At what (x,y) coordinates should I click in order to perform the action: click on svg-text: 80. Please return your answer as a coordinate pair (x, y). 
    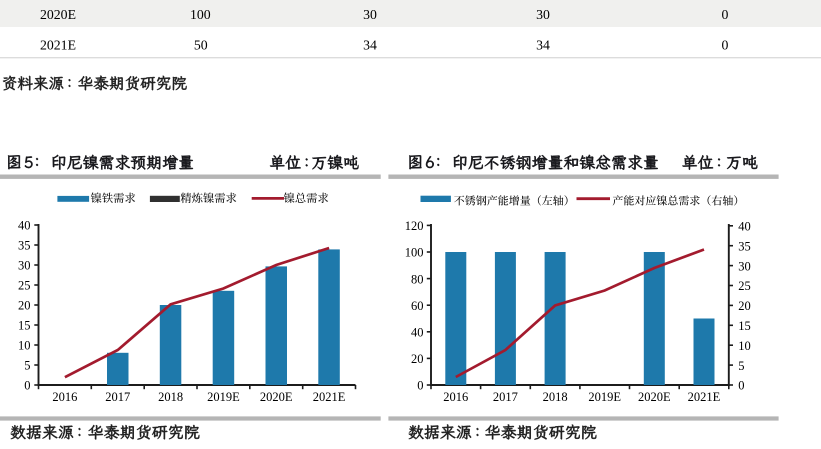
    Looking at the image, I should click on (417, 279).